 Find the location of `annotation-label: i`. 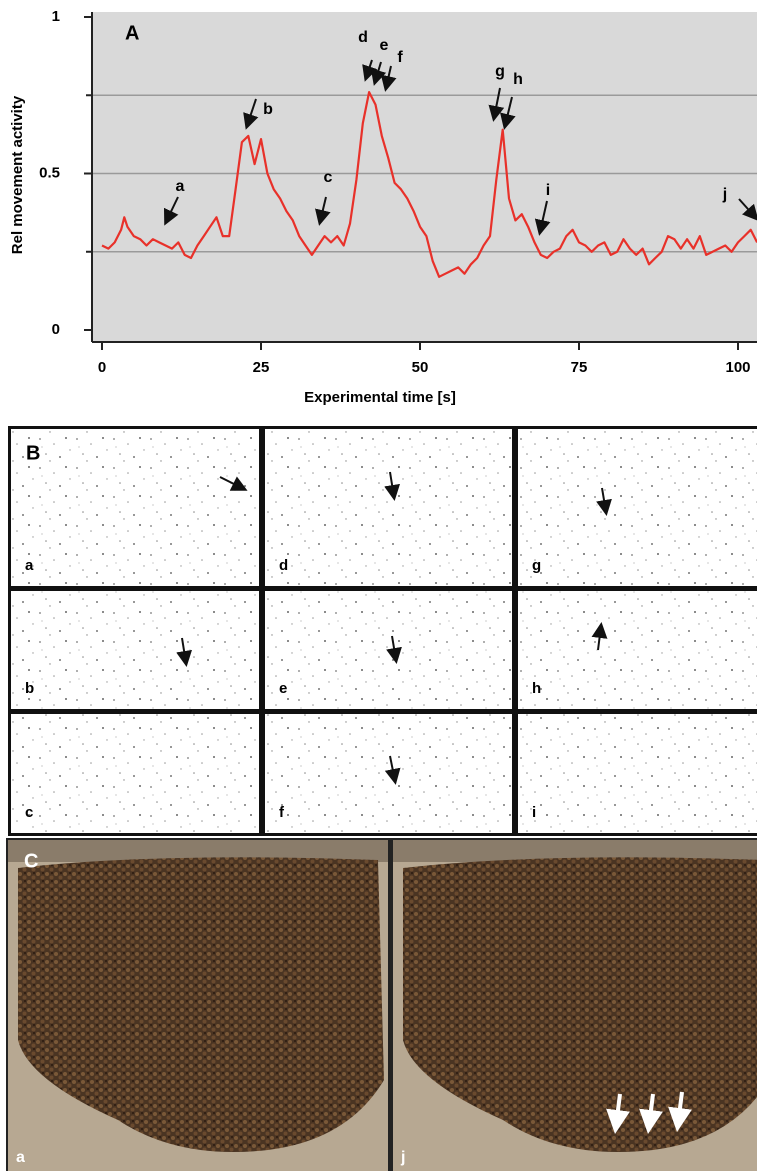

annotation-label: i is located at coordinates (548, 190).